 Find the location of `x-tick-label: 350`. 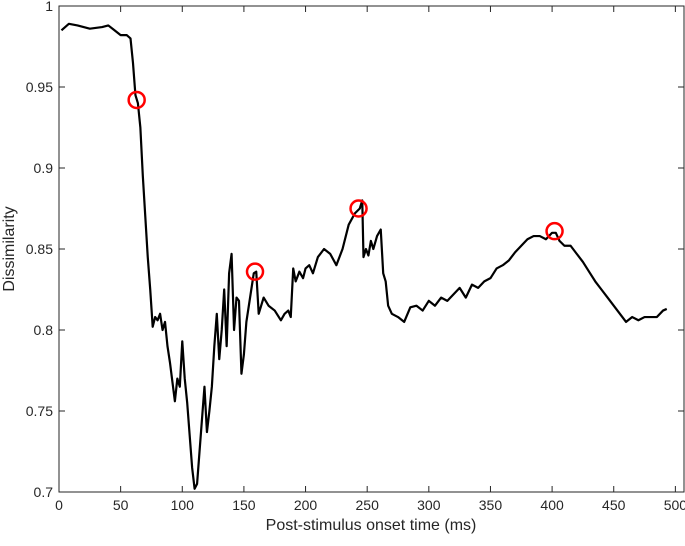

x-tick-label: 350 is located at coordinates (491, 505).